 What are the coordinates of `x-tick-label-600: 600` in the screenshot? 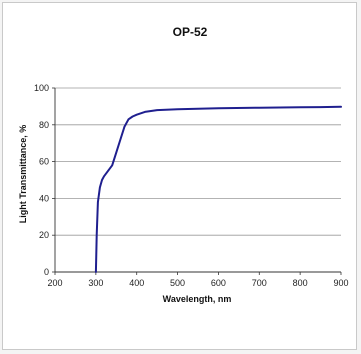 It's located at (218, 283).